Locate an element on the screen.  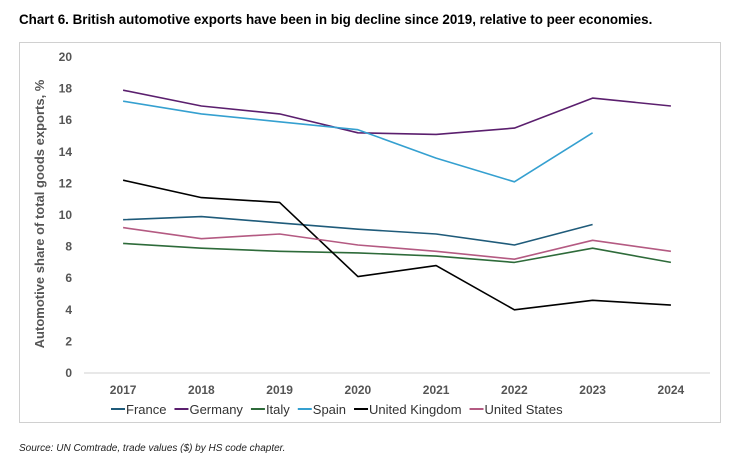
legend-label: Italy is located at coordinates (278, 409).